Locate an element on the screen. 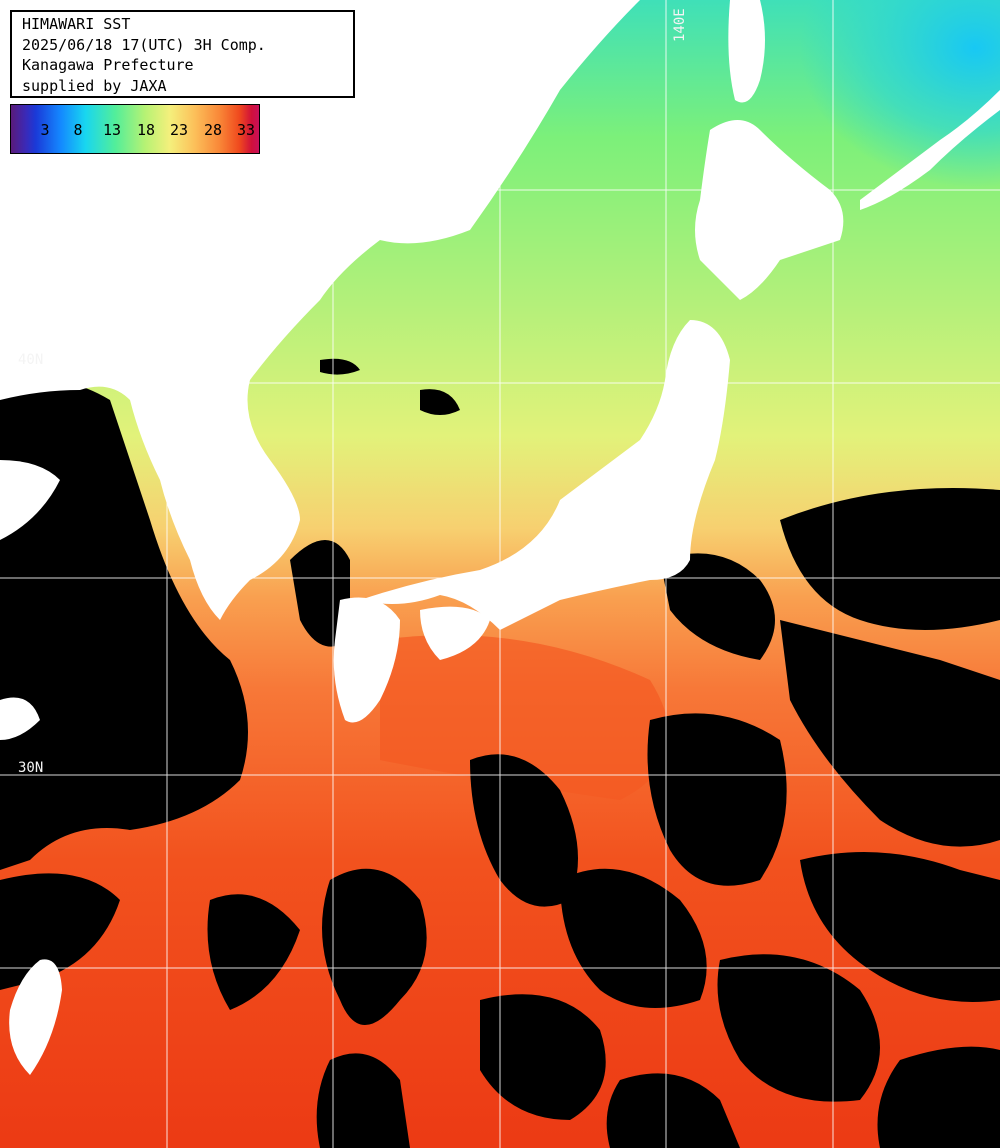  title-line-3: Kanagawa Prefecture is located at coordinates (108, 65).